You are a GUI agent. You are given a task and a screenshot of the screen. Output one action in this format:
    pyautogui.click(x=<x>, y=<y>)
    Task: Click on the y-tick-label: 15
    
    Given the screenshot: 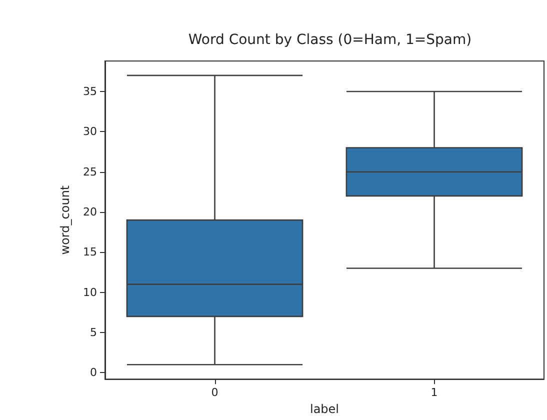 What is the action you would take?
    pyautogui.click(x=90, y=252)
    